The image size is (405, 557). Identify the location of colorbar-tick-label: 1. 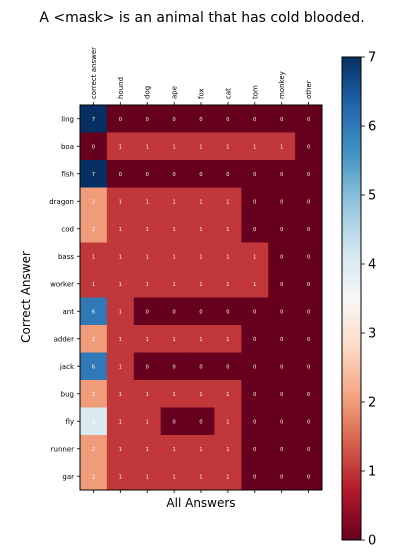
(372, 472).